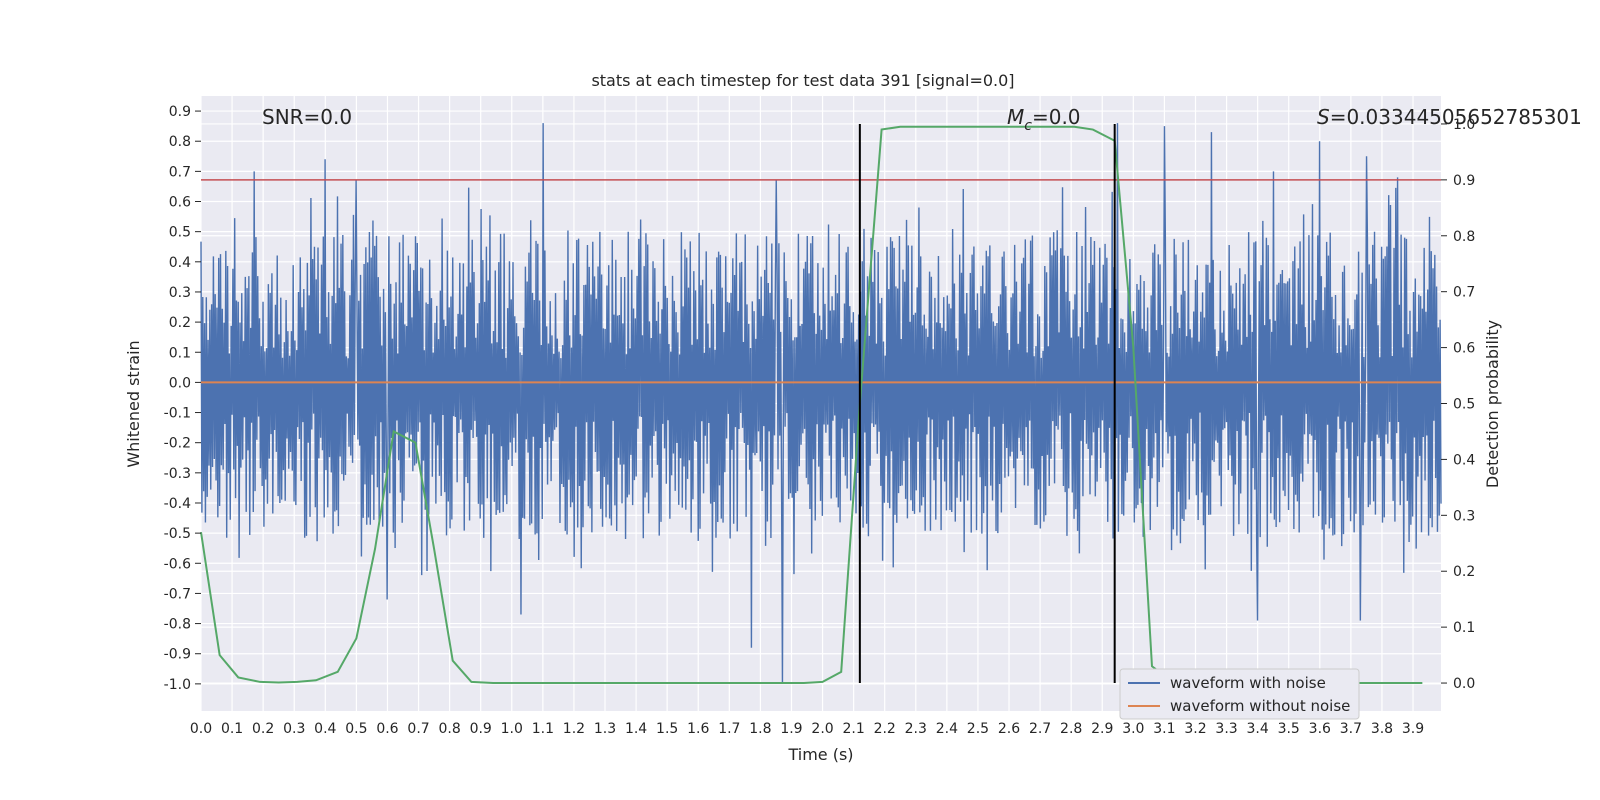 Image resolution: width=1600 pixels, height=800 pixels. What do you see at coordinates (1464, 572) in the screenshot?
I see `y2-tick-label: 0.2` at bounding box center [1464, 572].